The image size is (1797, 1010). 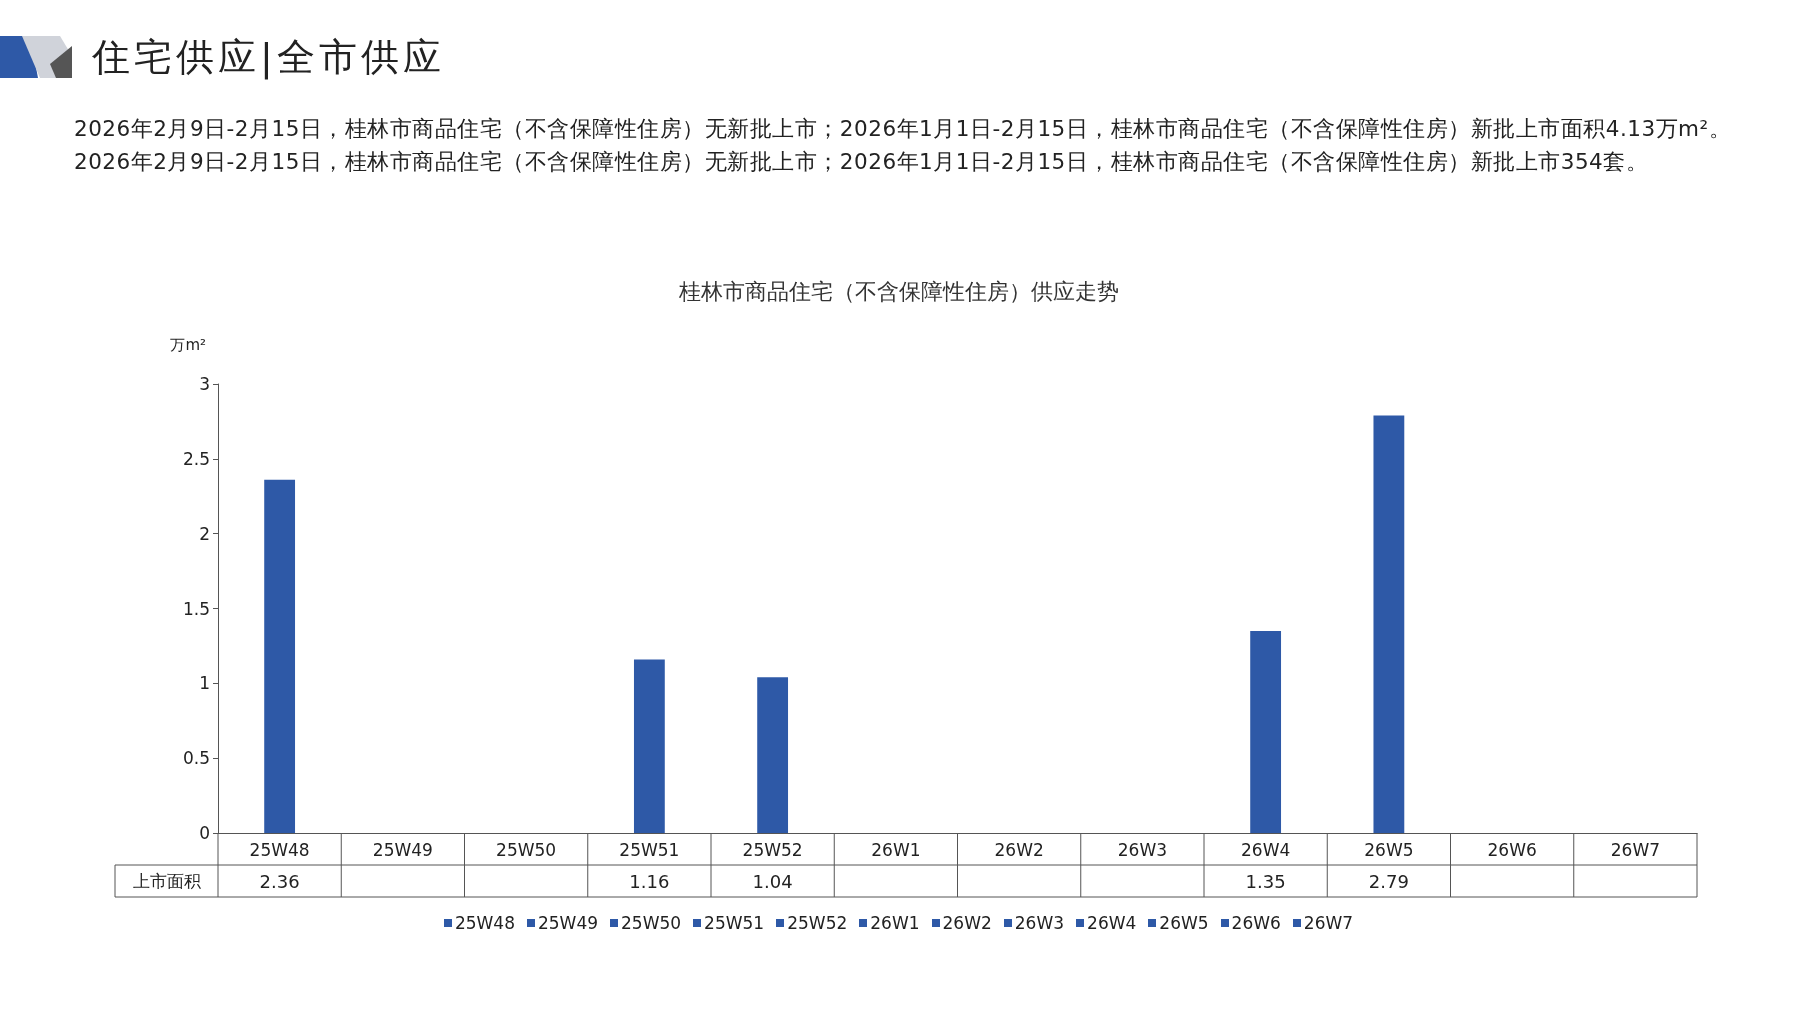 What do you see at coordinates (279, 881) in the screenshot?
I see `data-label: 2.36` at bounding box center [279, 881].